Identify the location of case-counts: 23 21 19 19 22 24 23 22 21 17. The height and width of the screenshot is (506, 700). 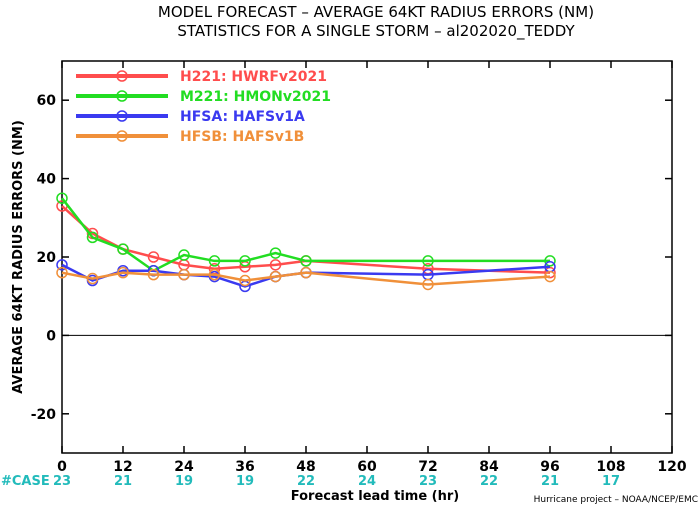
(336, 481).